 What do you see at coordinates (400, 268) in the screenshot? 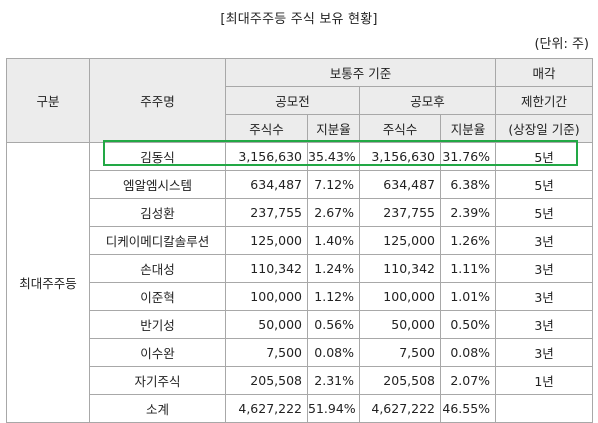
I see `shares-after-cell: 110,342` at bounding box center [400, 268].